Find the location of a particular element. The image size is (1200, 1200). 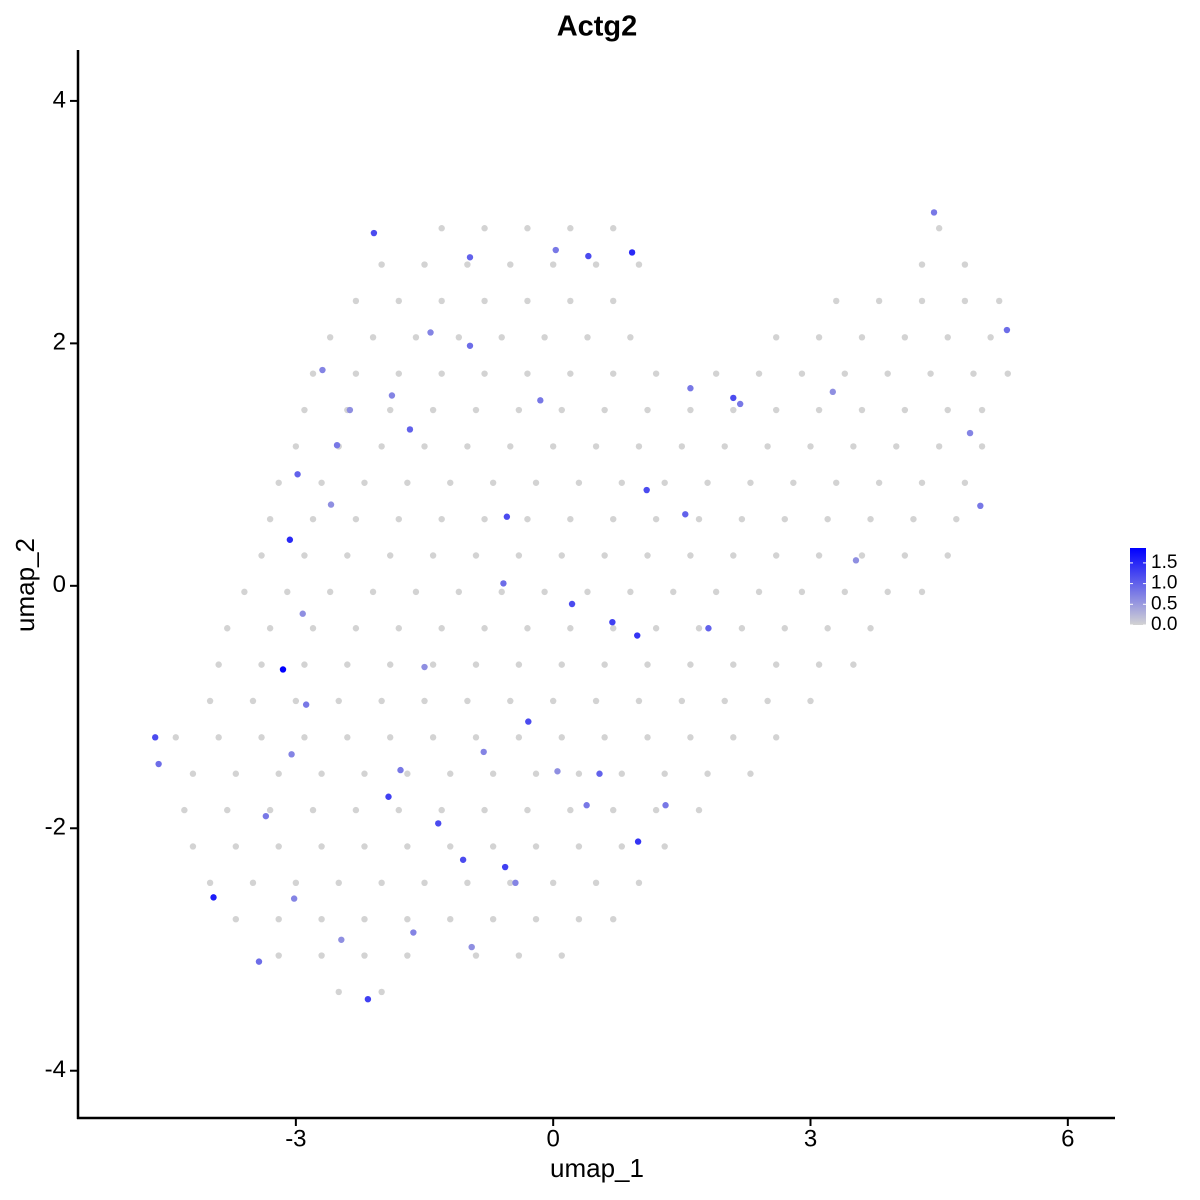

y-tick-label: 2 is located at coordinates (59, 342).